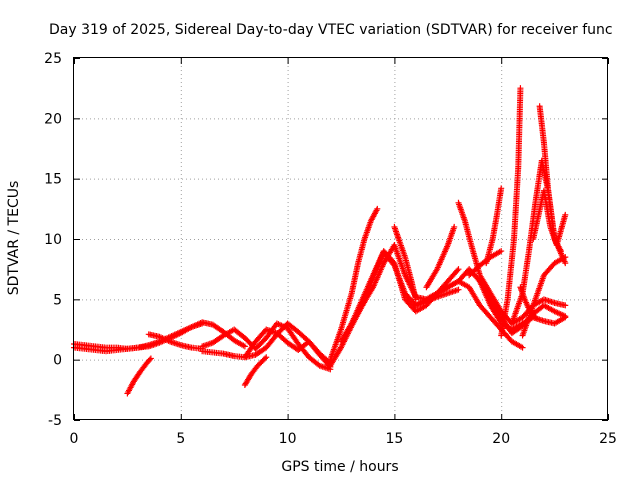 The height and width of the screenshot is (480, 640). Describe the element at coordinates (180, 439) in the screenshot. I see `x-tick-label: 5` at that location.